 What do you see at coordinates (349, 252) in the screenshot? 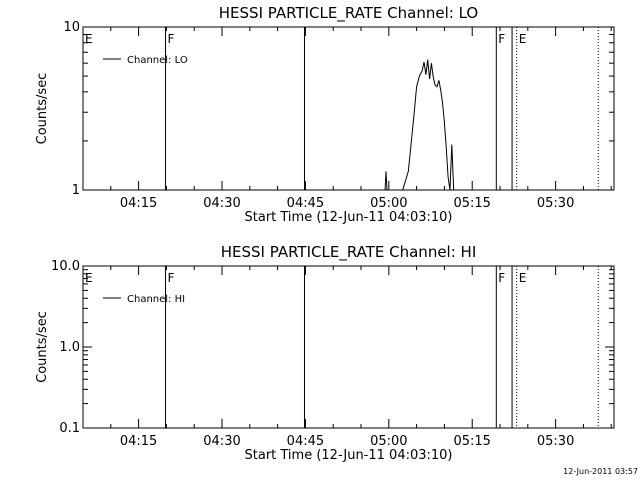
I see `chart-title: HESSI PARTICLE_RATE Channel: HI` at bounding box center [349, 252].